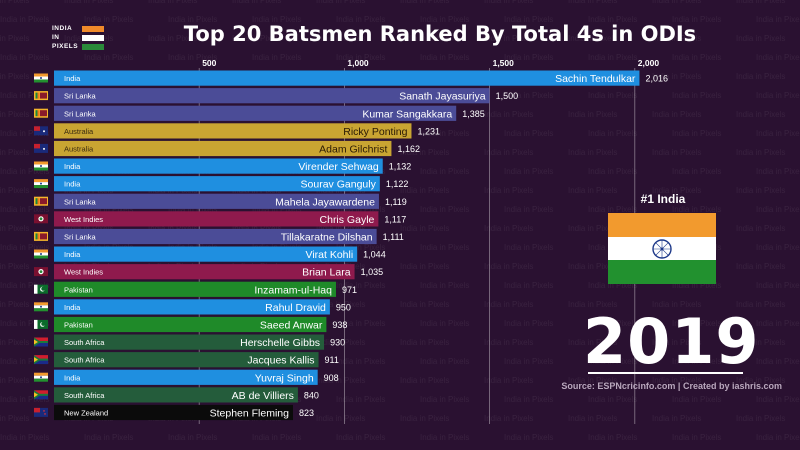  What do you see at coordinates (395, 219) in the screenshot?
I see `bar-value-label: 1,117` at bounding box center [395, 219].